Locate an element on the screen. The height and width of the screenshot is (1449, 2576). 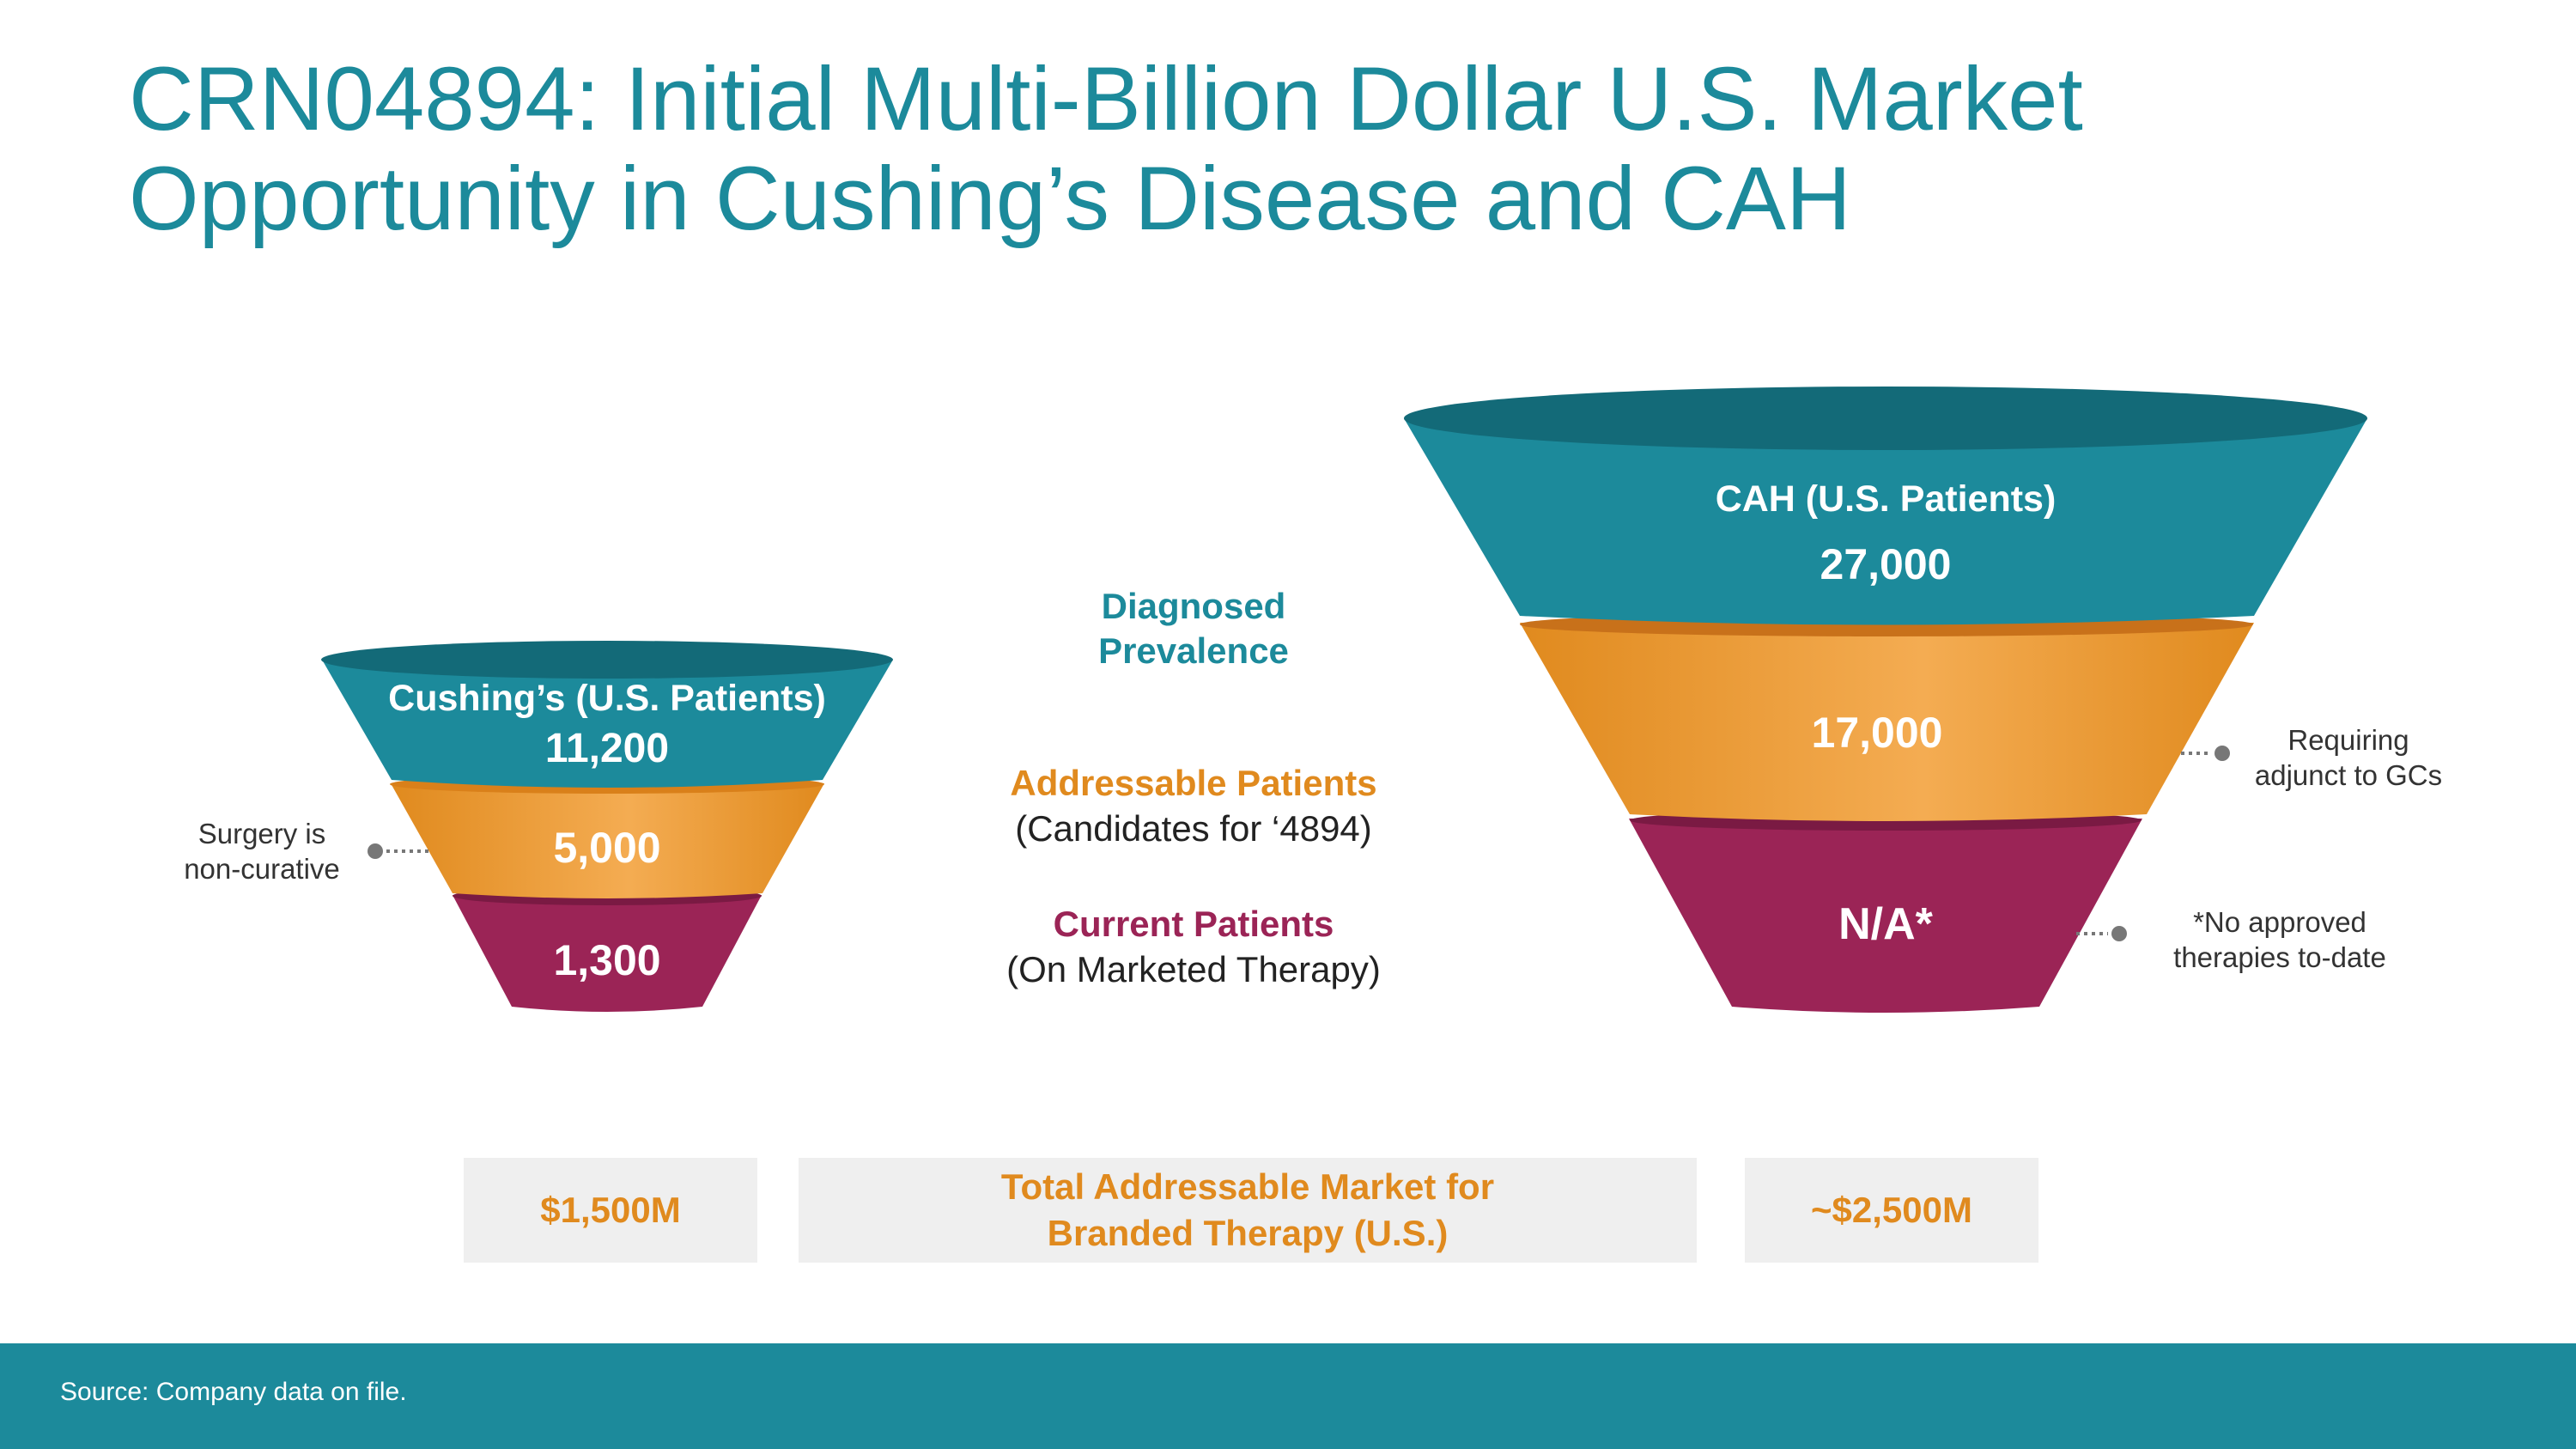
cushings-current-tier is located at coordinates (607, 953).